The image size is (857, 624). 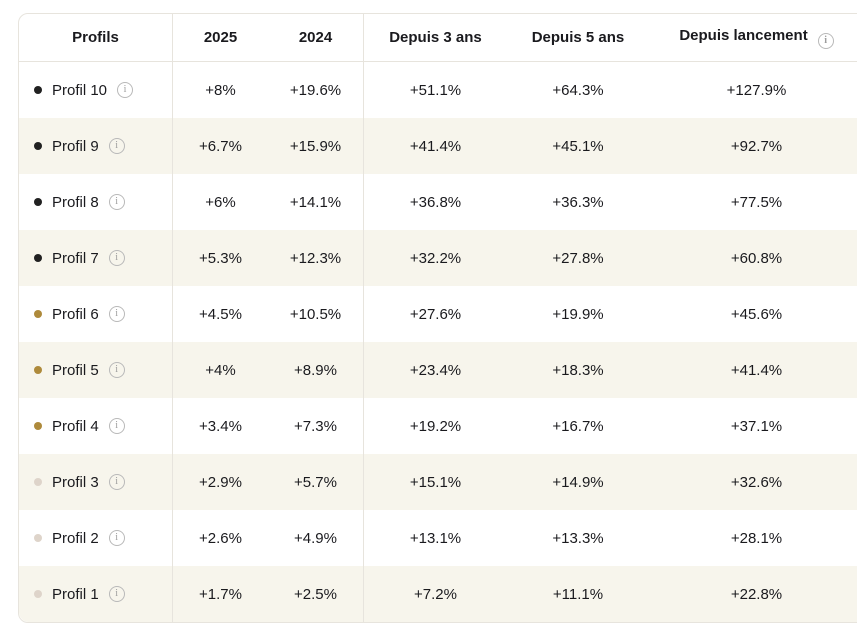 I want to click on table-row: Profil 6 i +4.5% +10.5% +27.6% +19.9% +45.6%, so click(x=438, y=314).